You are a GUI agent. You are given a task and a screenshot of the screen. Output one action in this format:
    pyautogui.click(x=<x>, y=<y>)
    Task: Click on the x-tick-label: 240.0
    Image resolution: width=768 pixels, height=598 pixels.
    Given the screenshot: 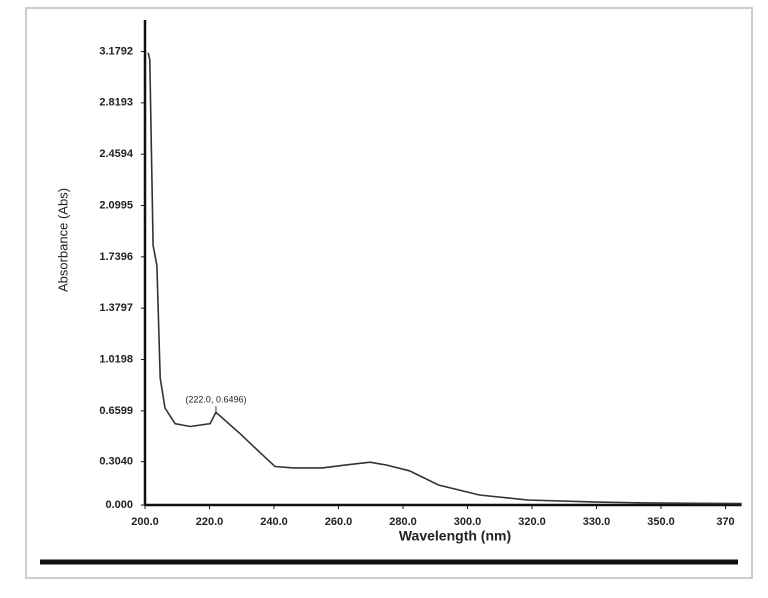 What is the action you would take?
    pyautogui.click(x=274, y=522)
    